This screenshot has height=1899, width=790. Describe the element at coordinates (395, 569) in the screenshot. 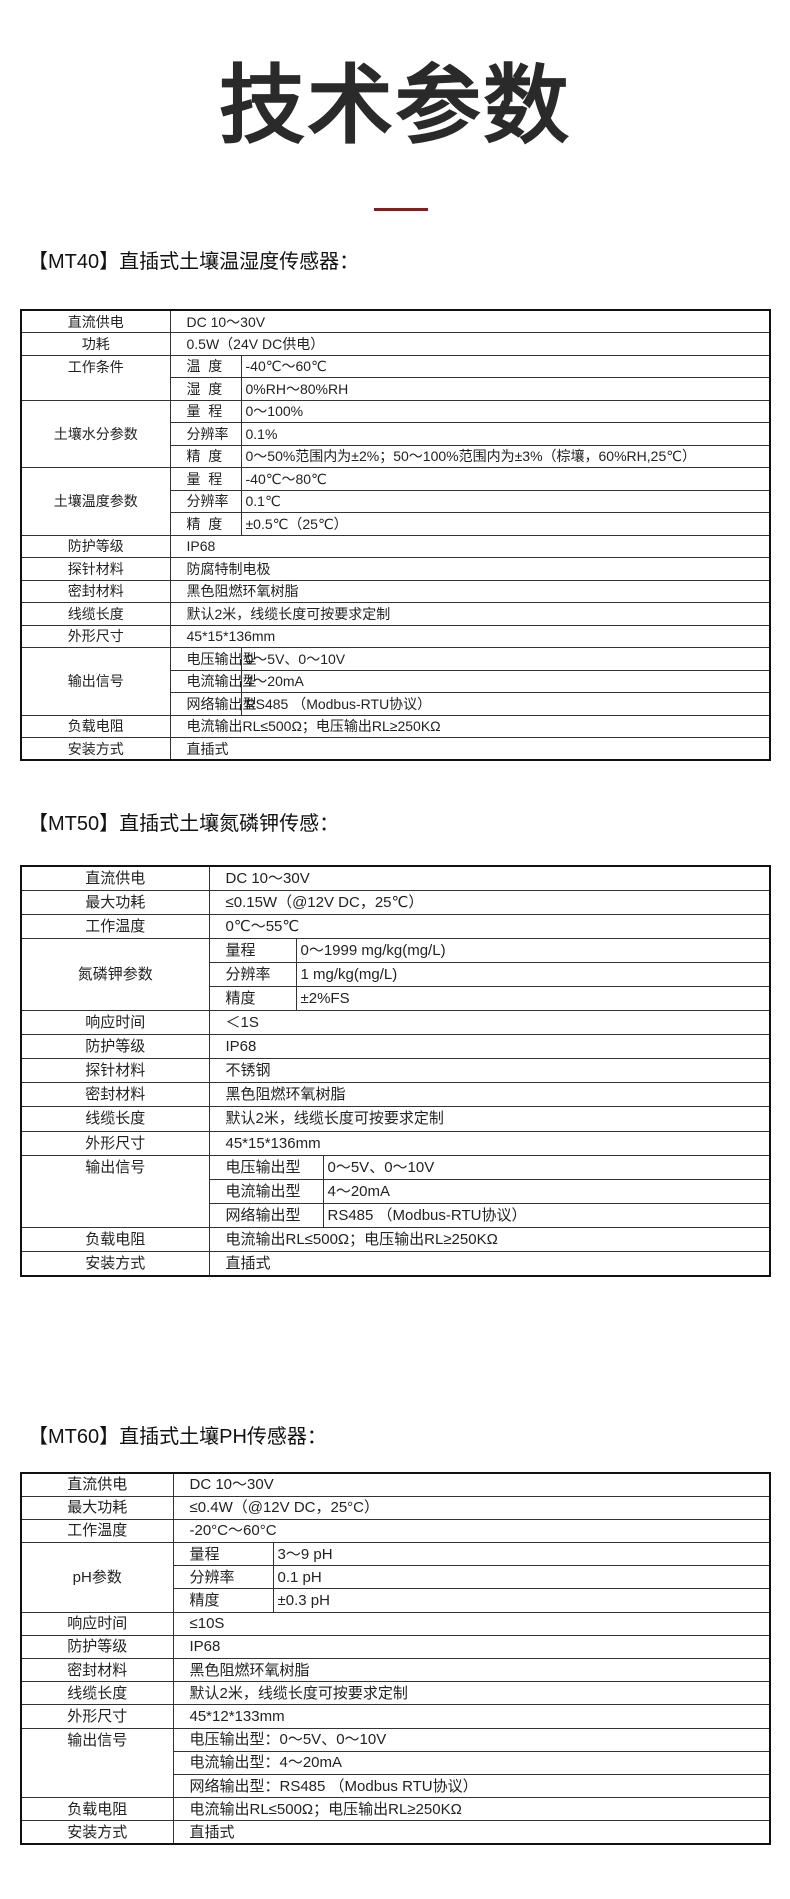

I see `table-row: 探针材料 防腐特制电极` at that location.